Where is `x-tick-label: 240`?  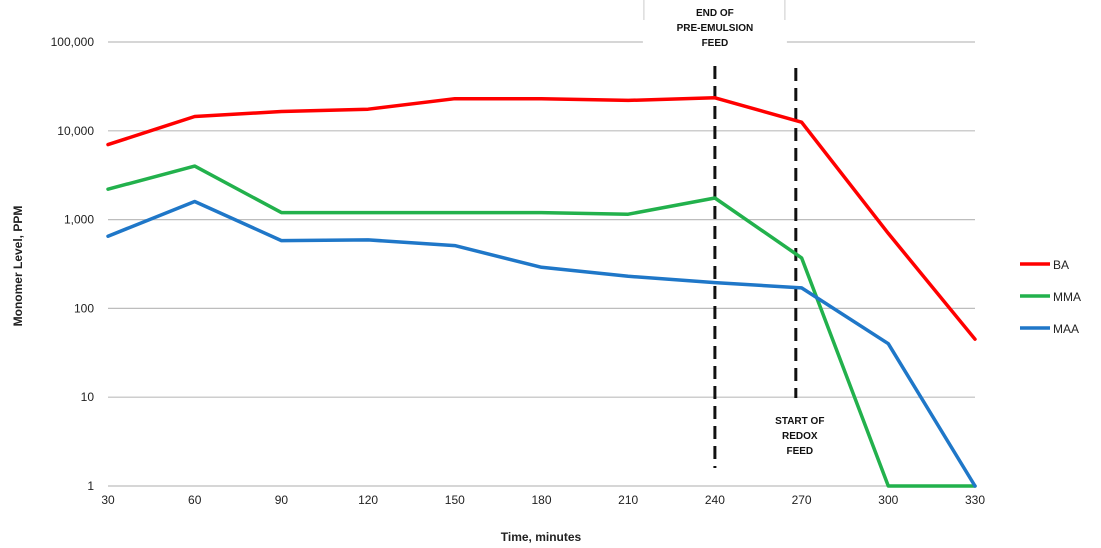
x-tick-label: 240 is located at coordinates (715, 500).